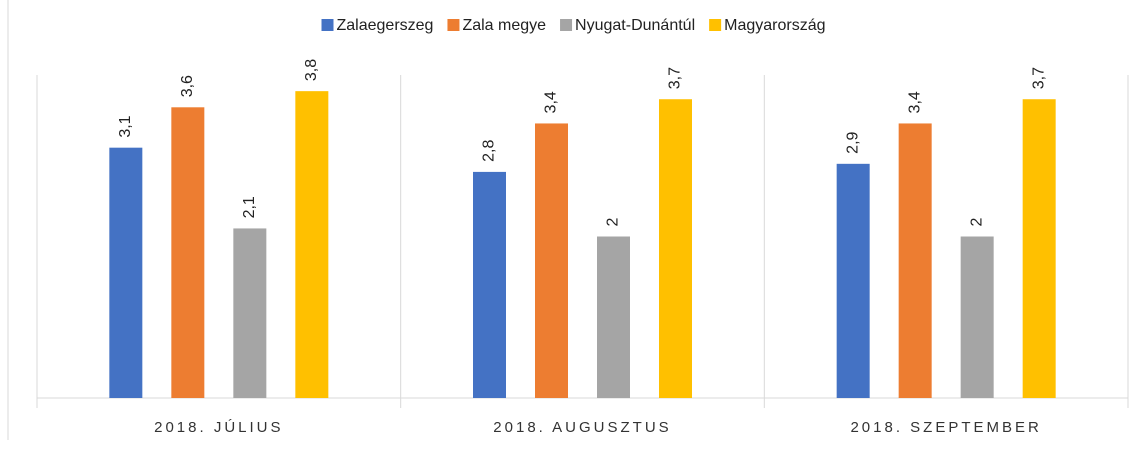 Image resolution: width=1147 pixels, height=454 pixels. I want to click on legend-label: Nyugat-Dunántúl, so click(635, 25).